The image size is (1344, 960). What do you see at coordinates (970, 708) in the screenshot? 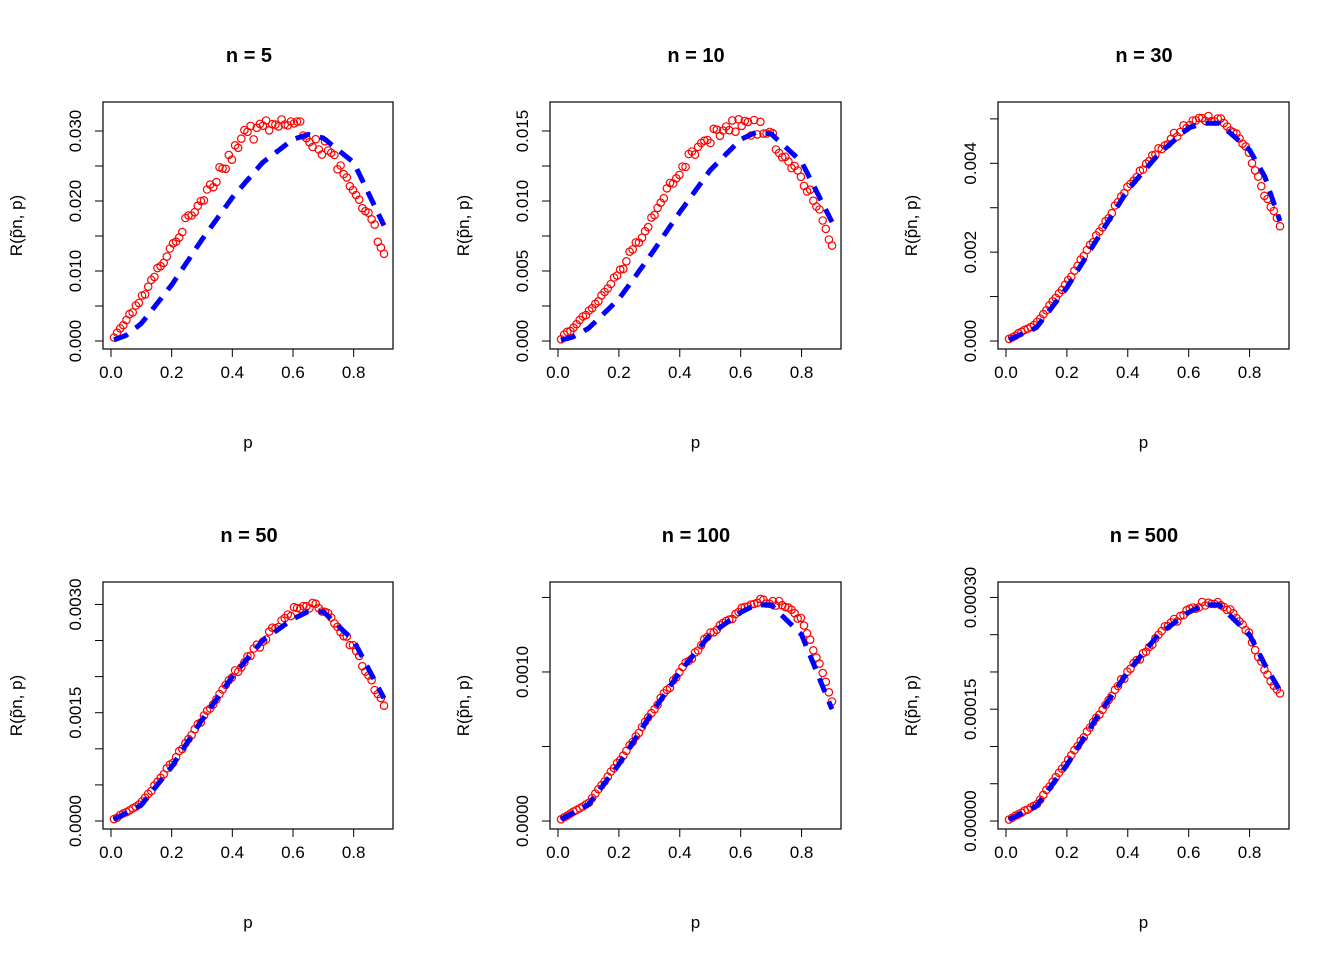
I see `y-tick-label: 0.00015` at bounding box center [970, 708].